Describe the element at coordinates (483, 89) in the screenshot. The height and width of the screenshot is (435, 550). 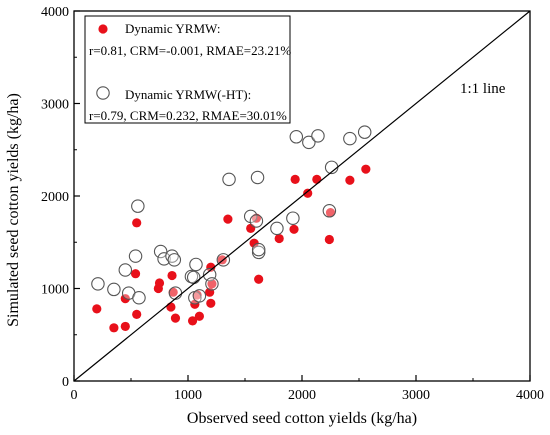
I see `one-to-one-line-label: 1:1 line` at that location.